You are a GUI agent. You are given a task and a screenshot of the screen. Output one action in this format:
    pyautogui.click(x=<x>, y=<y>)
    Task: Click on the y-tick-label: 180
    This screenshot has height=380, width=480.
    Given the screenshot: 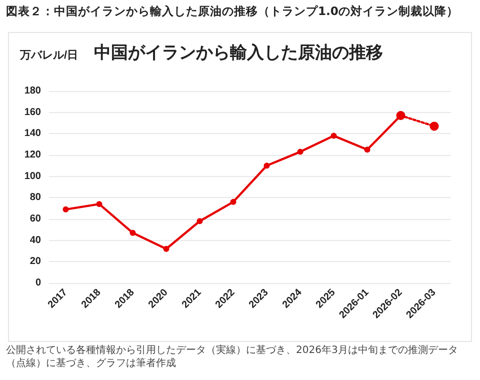 What is the action you would take?
    pyautogui.click(x=33, y=91)
    